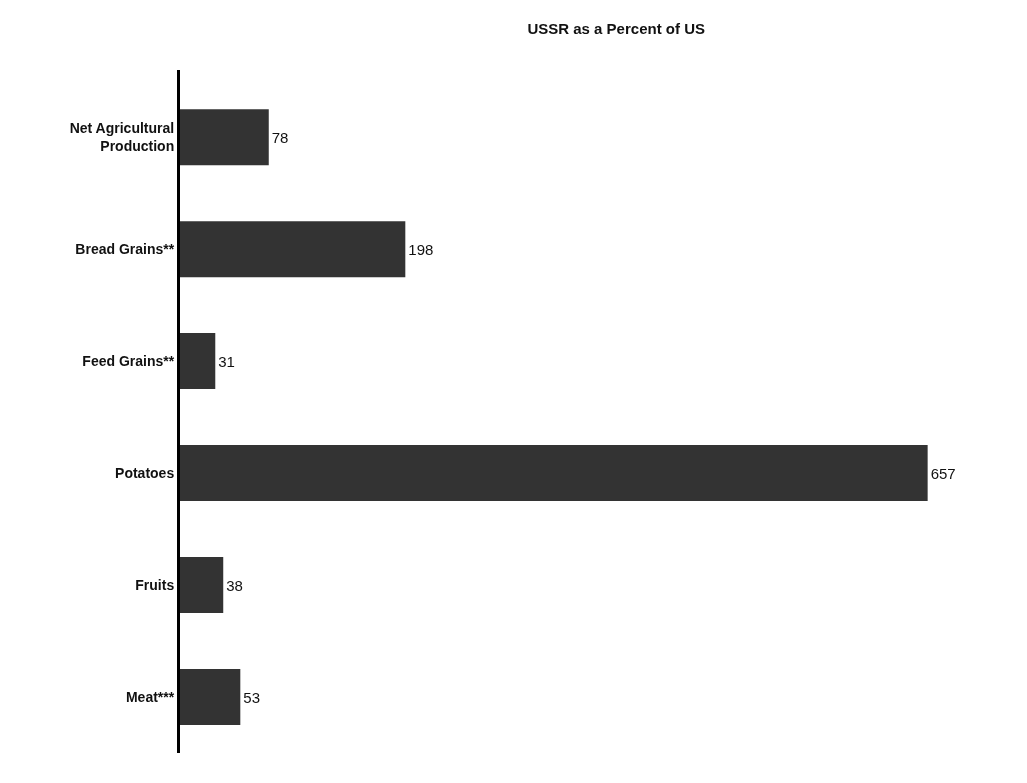  Describe the element at coordinates (616, 28) in the screenshot. I see `chart-title: USSR as a Percent of US` at that location.